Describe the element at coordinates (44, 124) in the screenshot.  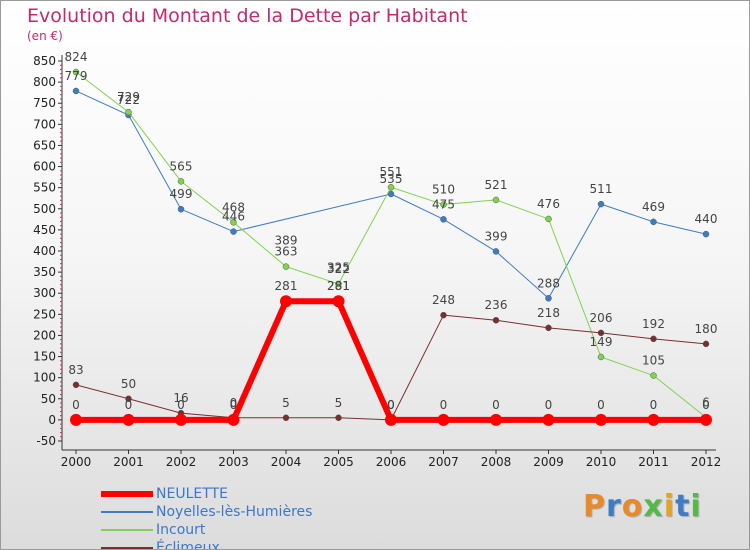
I see `y-tick-label: 700` at that location.